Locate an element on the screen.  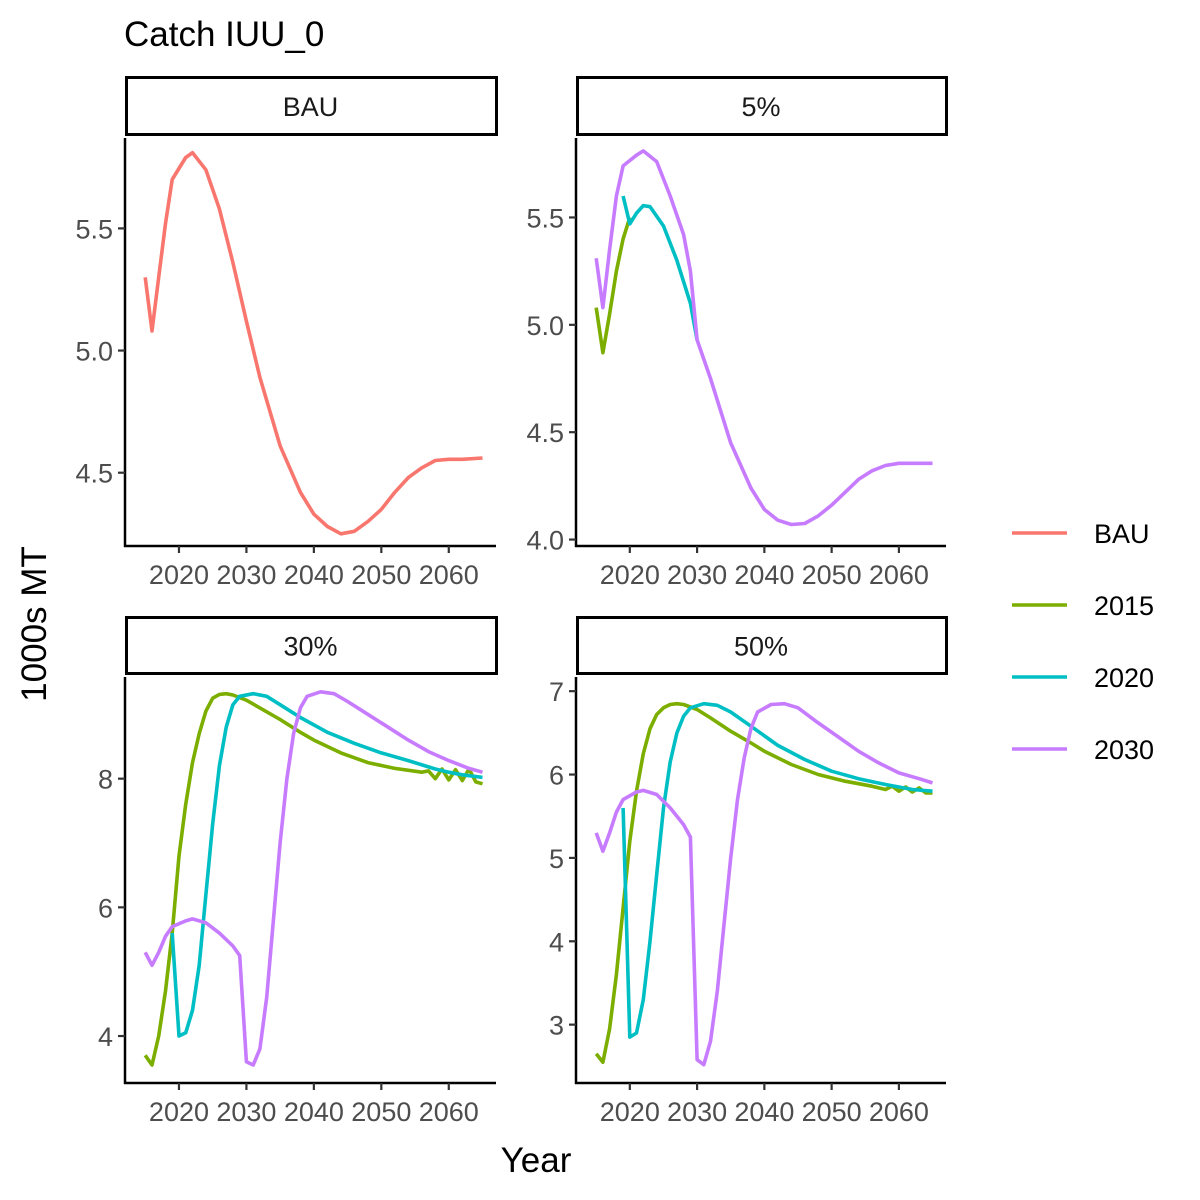
legend-label: 2020 is located at coordinates (1124, 678).